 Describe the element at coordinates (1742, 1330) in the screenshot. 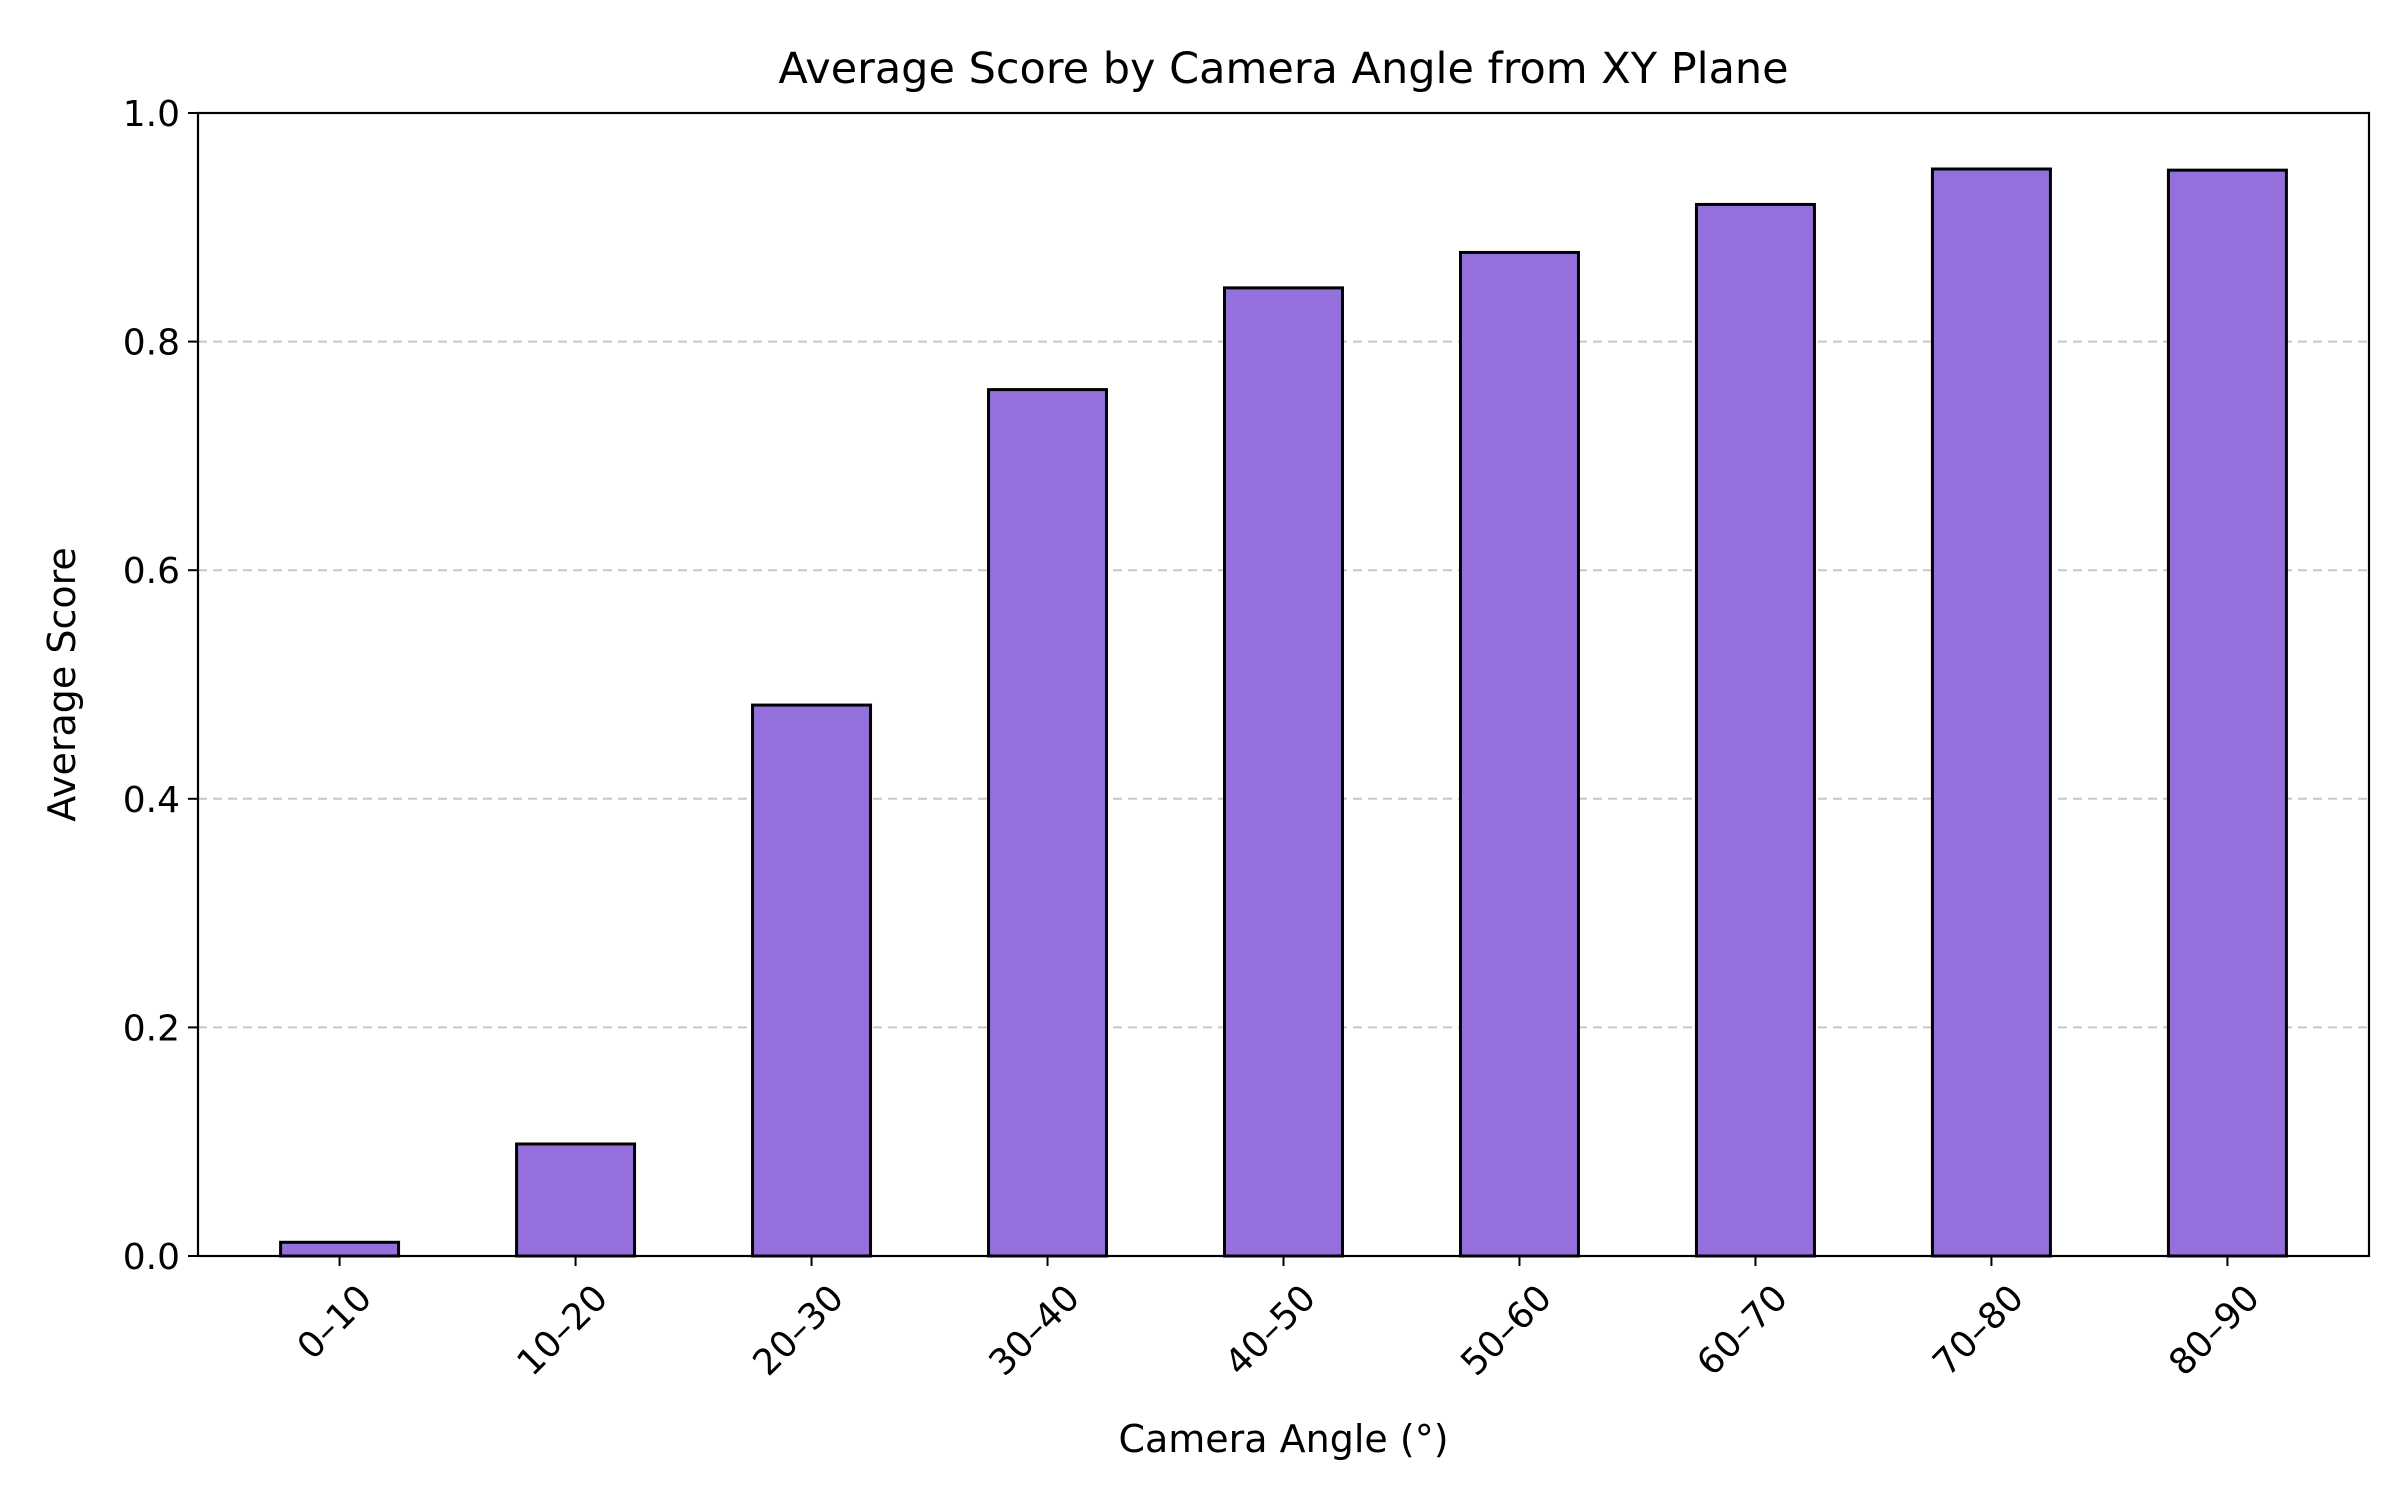

I see `x-tick-label: 60–70` at that location.